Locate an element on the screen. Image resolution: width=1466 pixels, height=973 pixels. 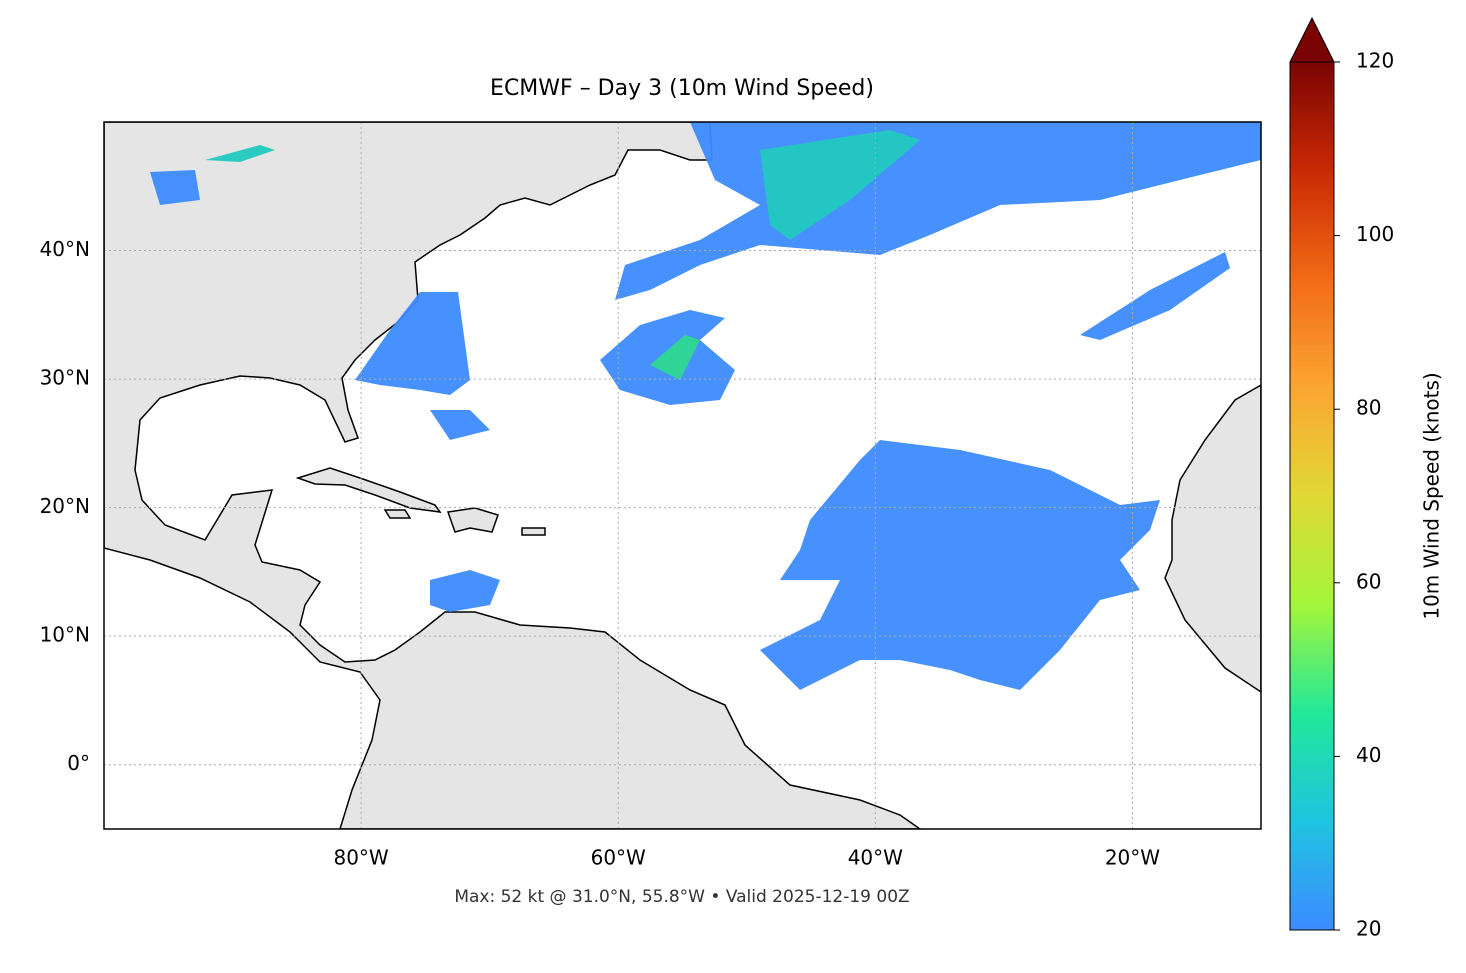
x-tick-label: 80°W is located at coordinates (360, 858).